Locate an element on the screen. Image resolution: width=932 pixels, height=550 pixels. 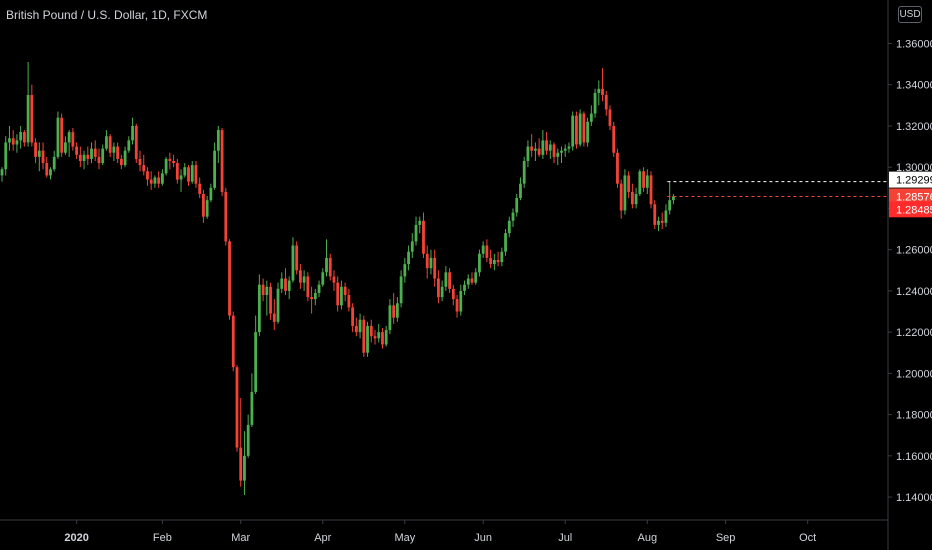
price-badge-label: 1.29299 is located at coordinates (914, 181).